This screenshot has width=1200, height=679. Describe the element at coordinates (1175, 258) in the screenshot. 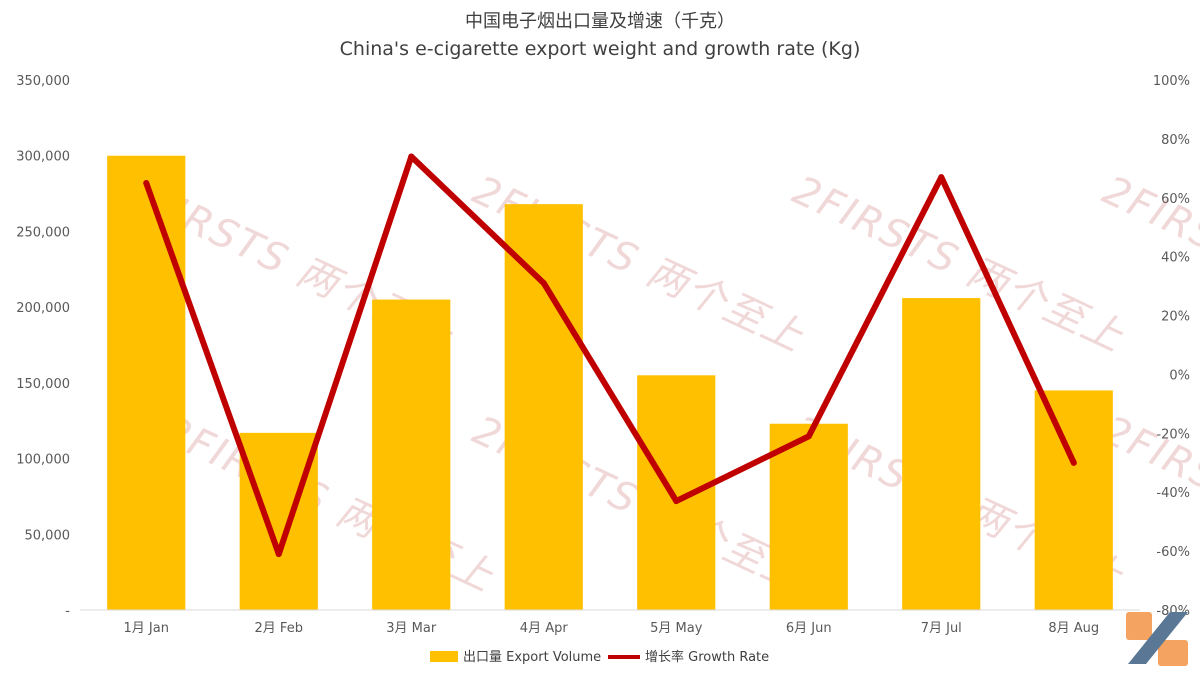

I see `right-y-tick-label: 40%` at that location.